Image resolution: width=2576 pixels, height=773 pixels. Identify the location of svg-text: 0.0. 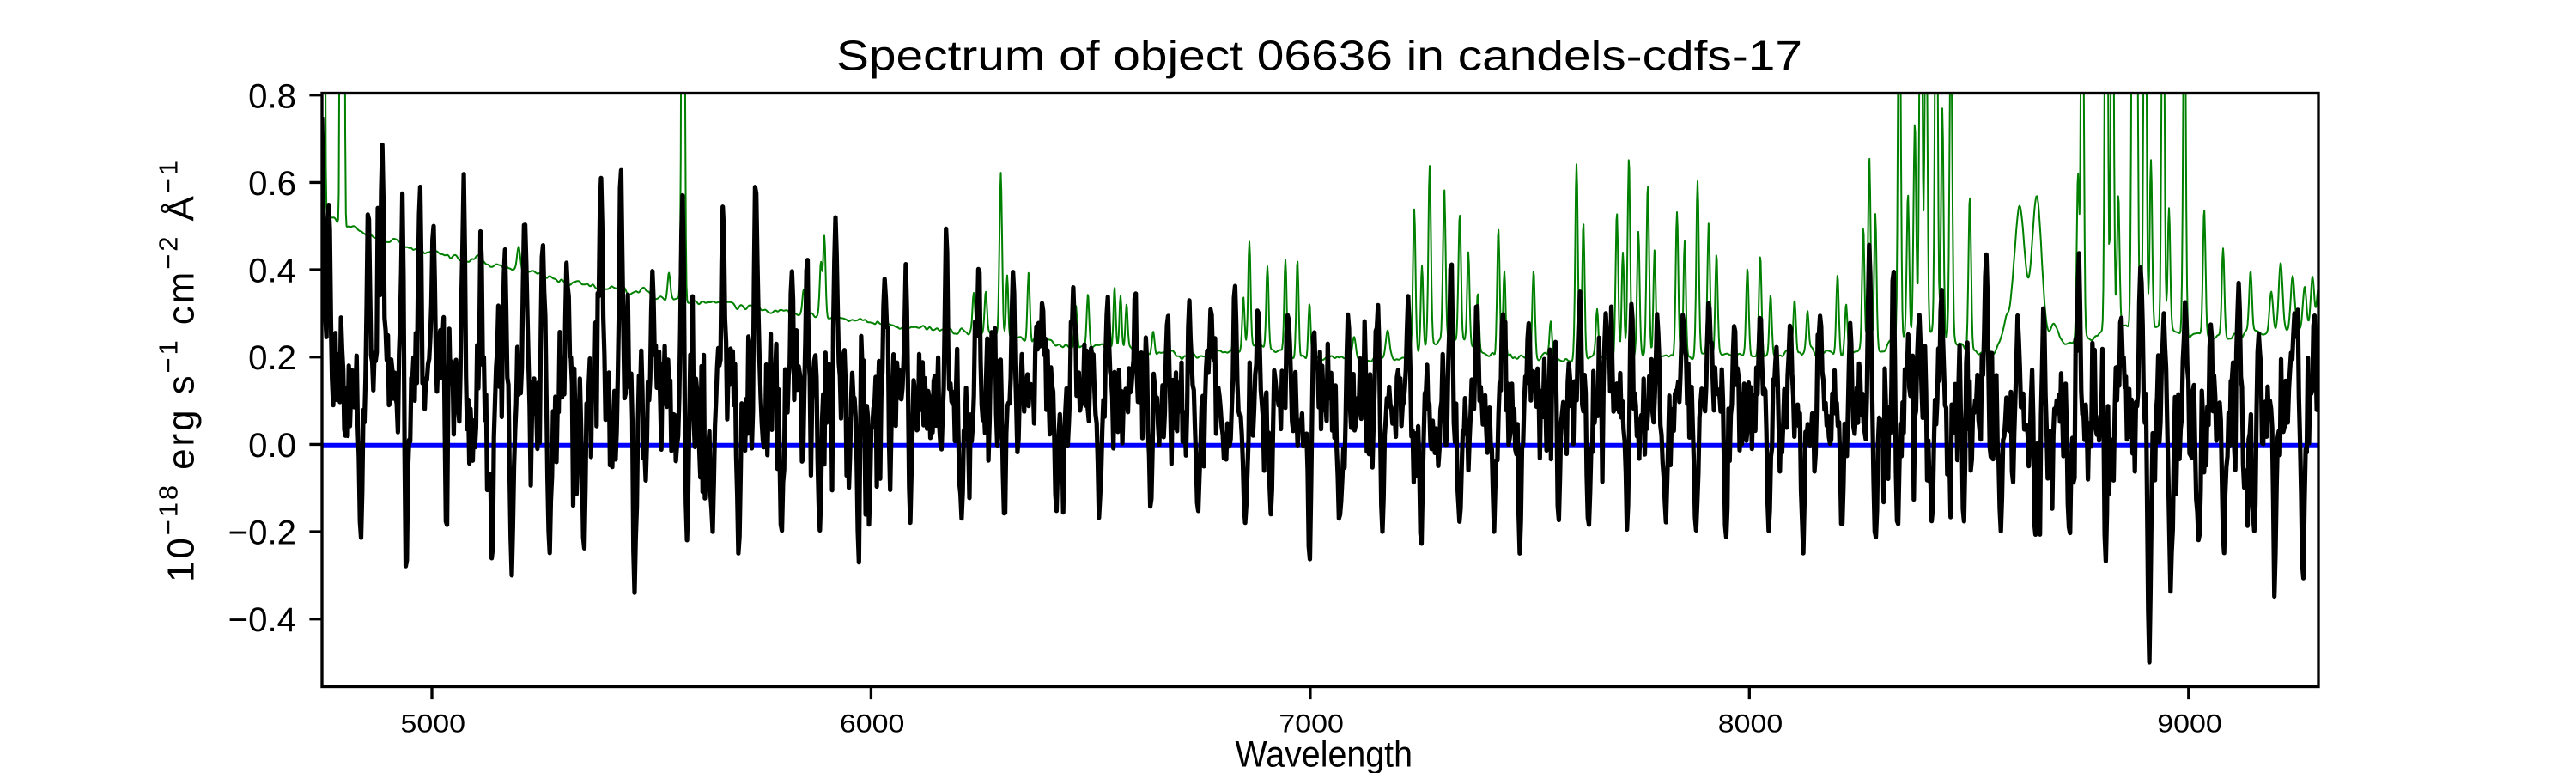
(272, 445).